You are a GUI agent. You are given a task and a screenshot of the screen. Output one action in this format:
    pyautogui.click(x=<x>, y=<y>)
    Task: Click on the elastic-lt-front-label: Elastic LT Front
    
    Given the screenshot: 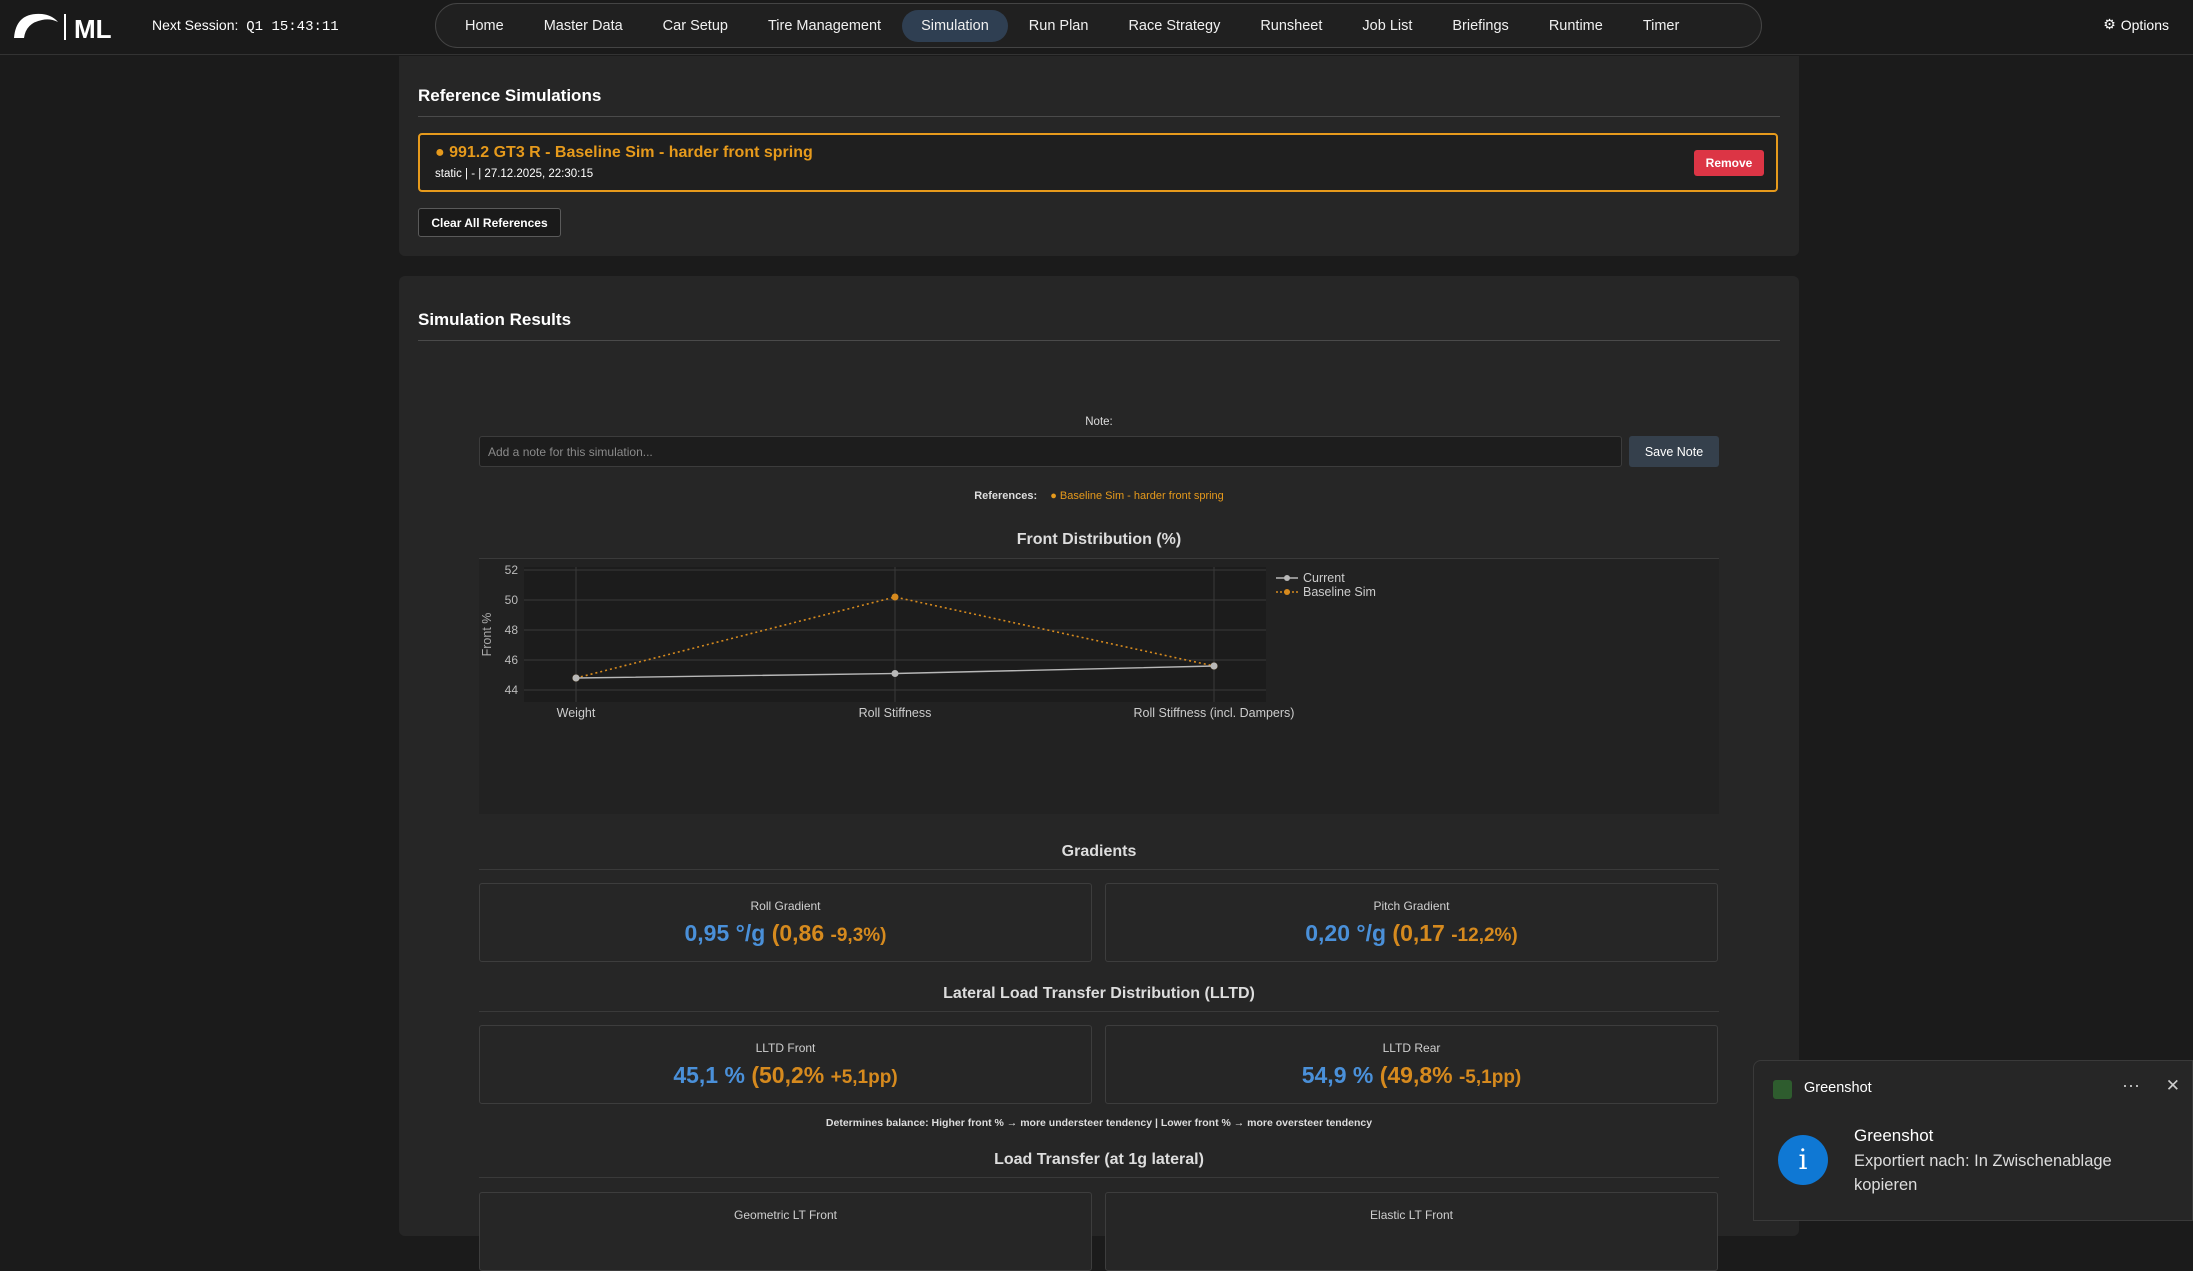 What is the action you would take?
    pyautogui.click(x=1411, y=1215)
    